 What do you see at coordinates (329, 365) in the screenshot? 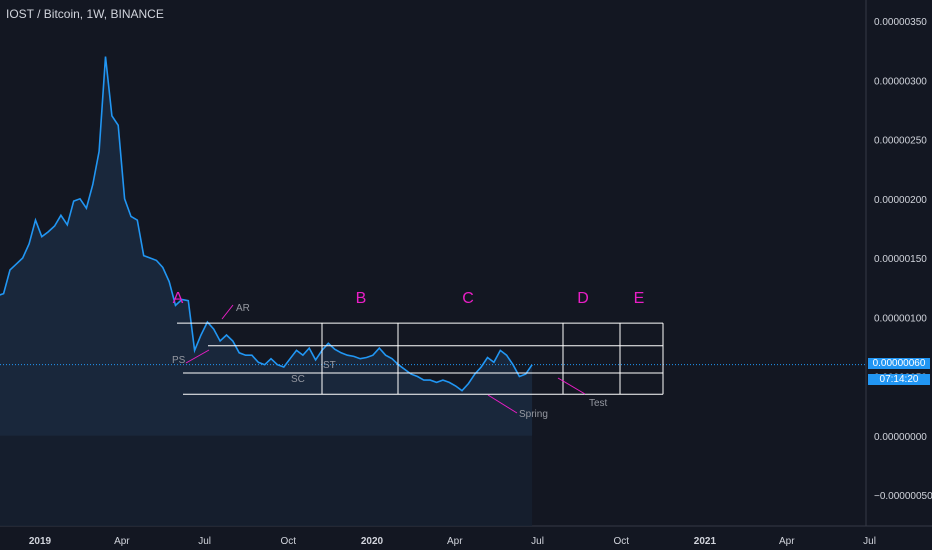
I see `event-label: ST` at bounding box center [329, 365].